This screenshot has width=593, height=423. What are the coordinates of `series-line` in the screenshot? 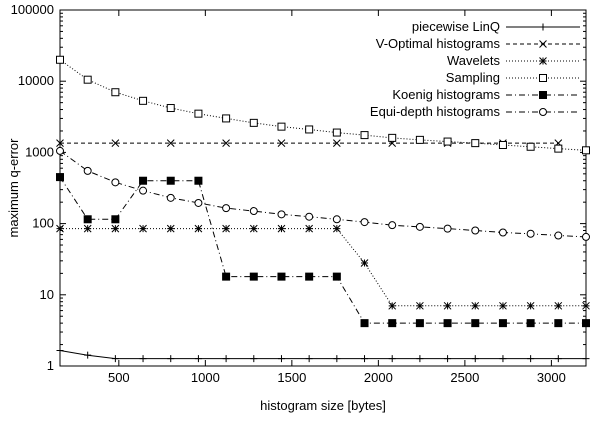 It's located at (322, 355).